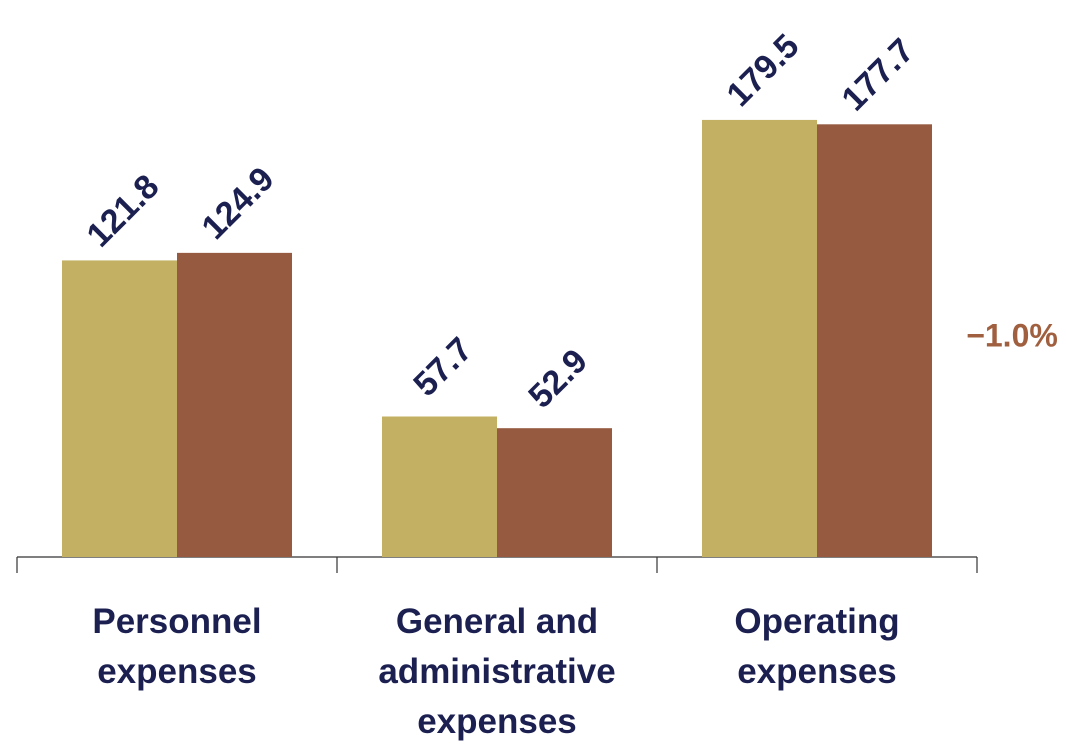 This screenshot has width=1066, height=747. Describe the element at coordinates (497, 671) in the screenshot. I see `x-tick-label: General and administrative expenses` at that location.